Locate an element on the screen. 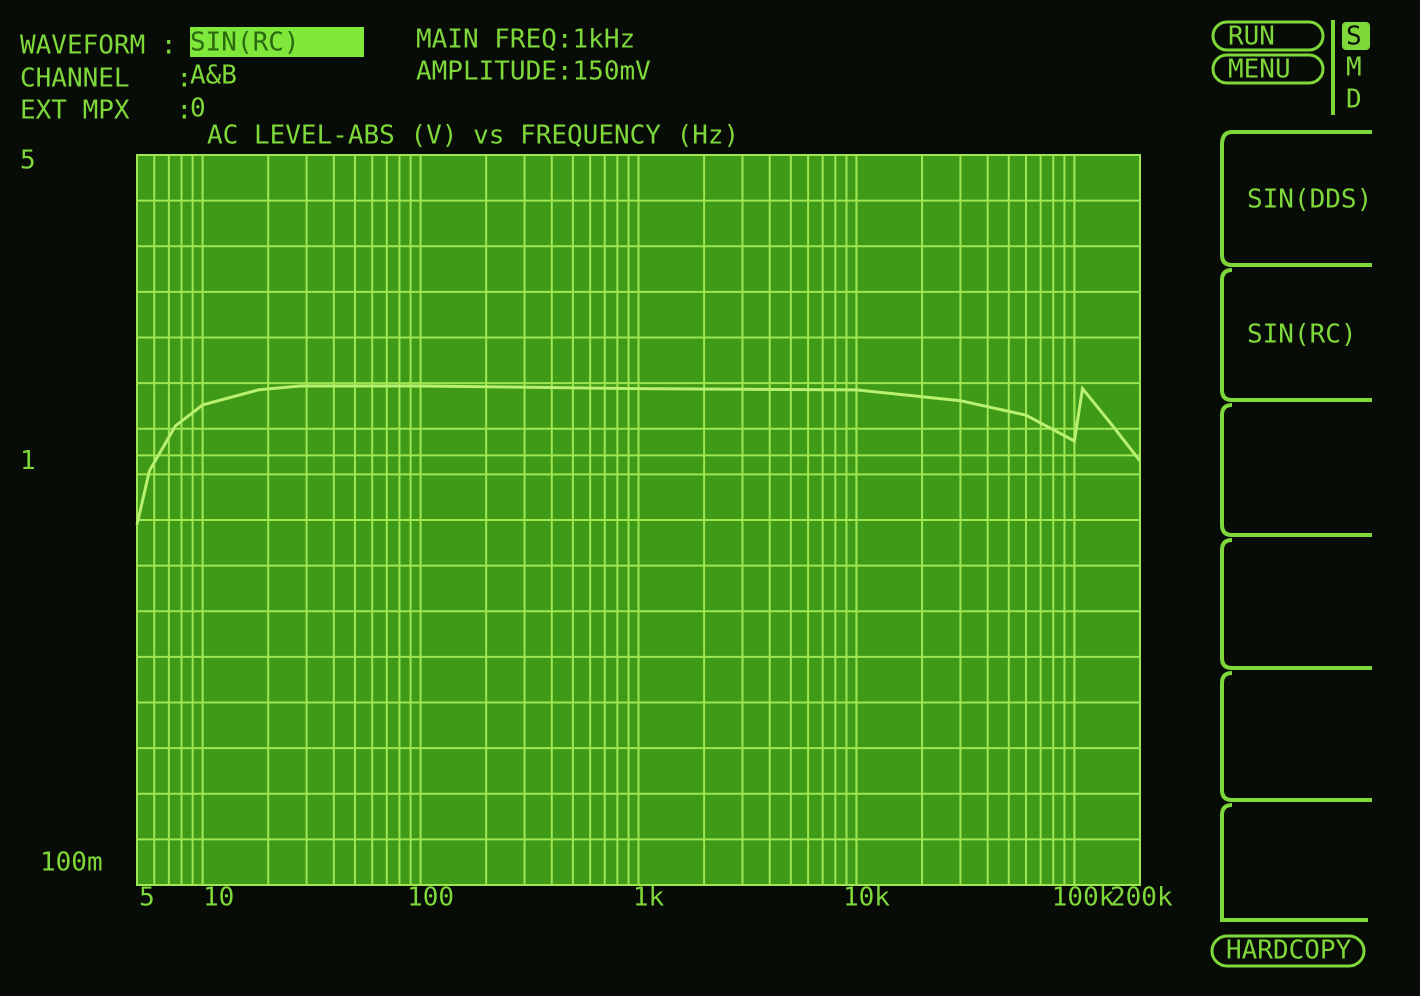  x-tick-label: 1k is located at coordinates (649, 898).